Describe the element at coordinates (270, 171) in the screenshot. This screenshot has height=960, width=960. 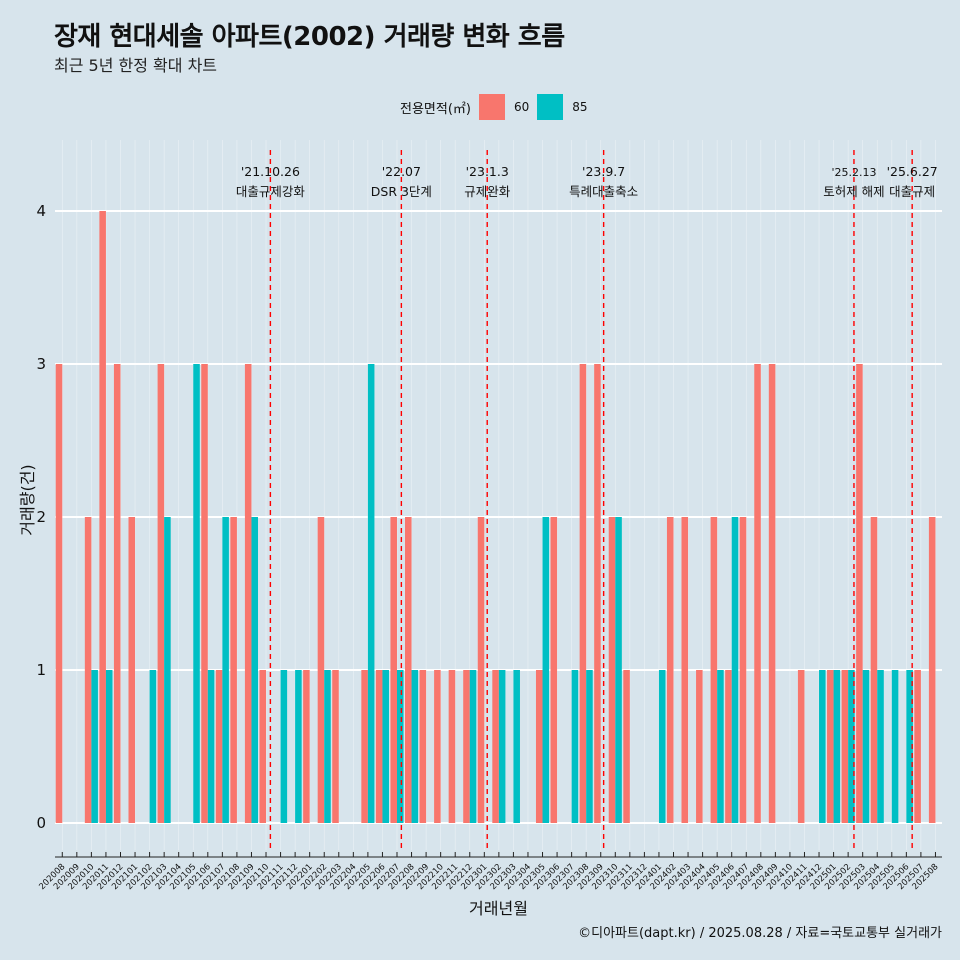
I see `event-date-label: '21.10.26` at that location.